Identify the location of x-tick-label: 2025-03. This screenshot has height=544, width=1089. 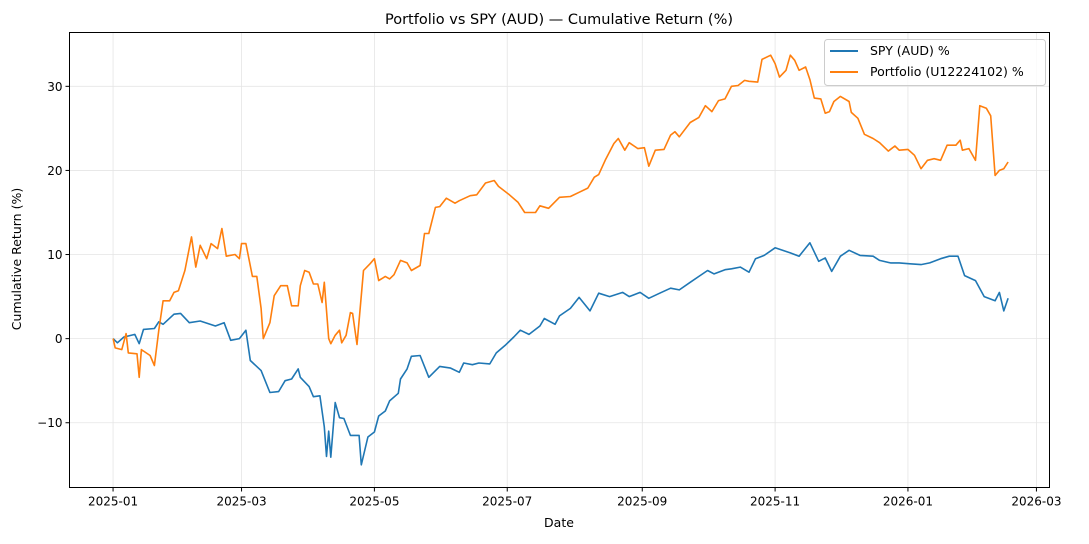
(241, 502).